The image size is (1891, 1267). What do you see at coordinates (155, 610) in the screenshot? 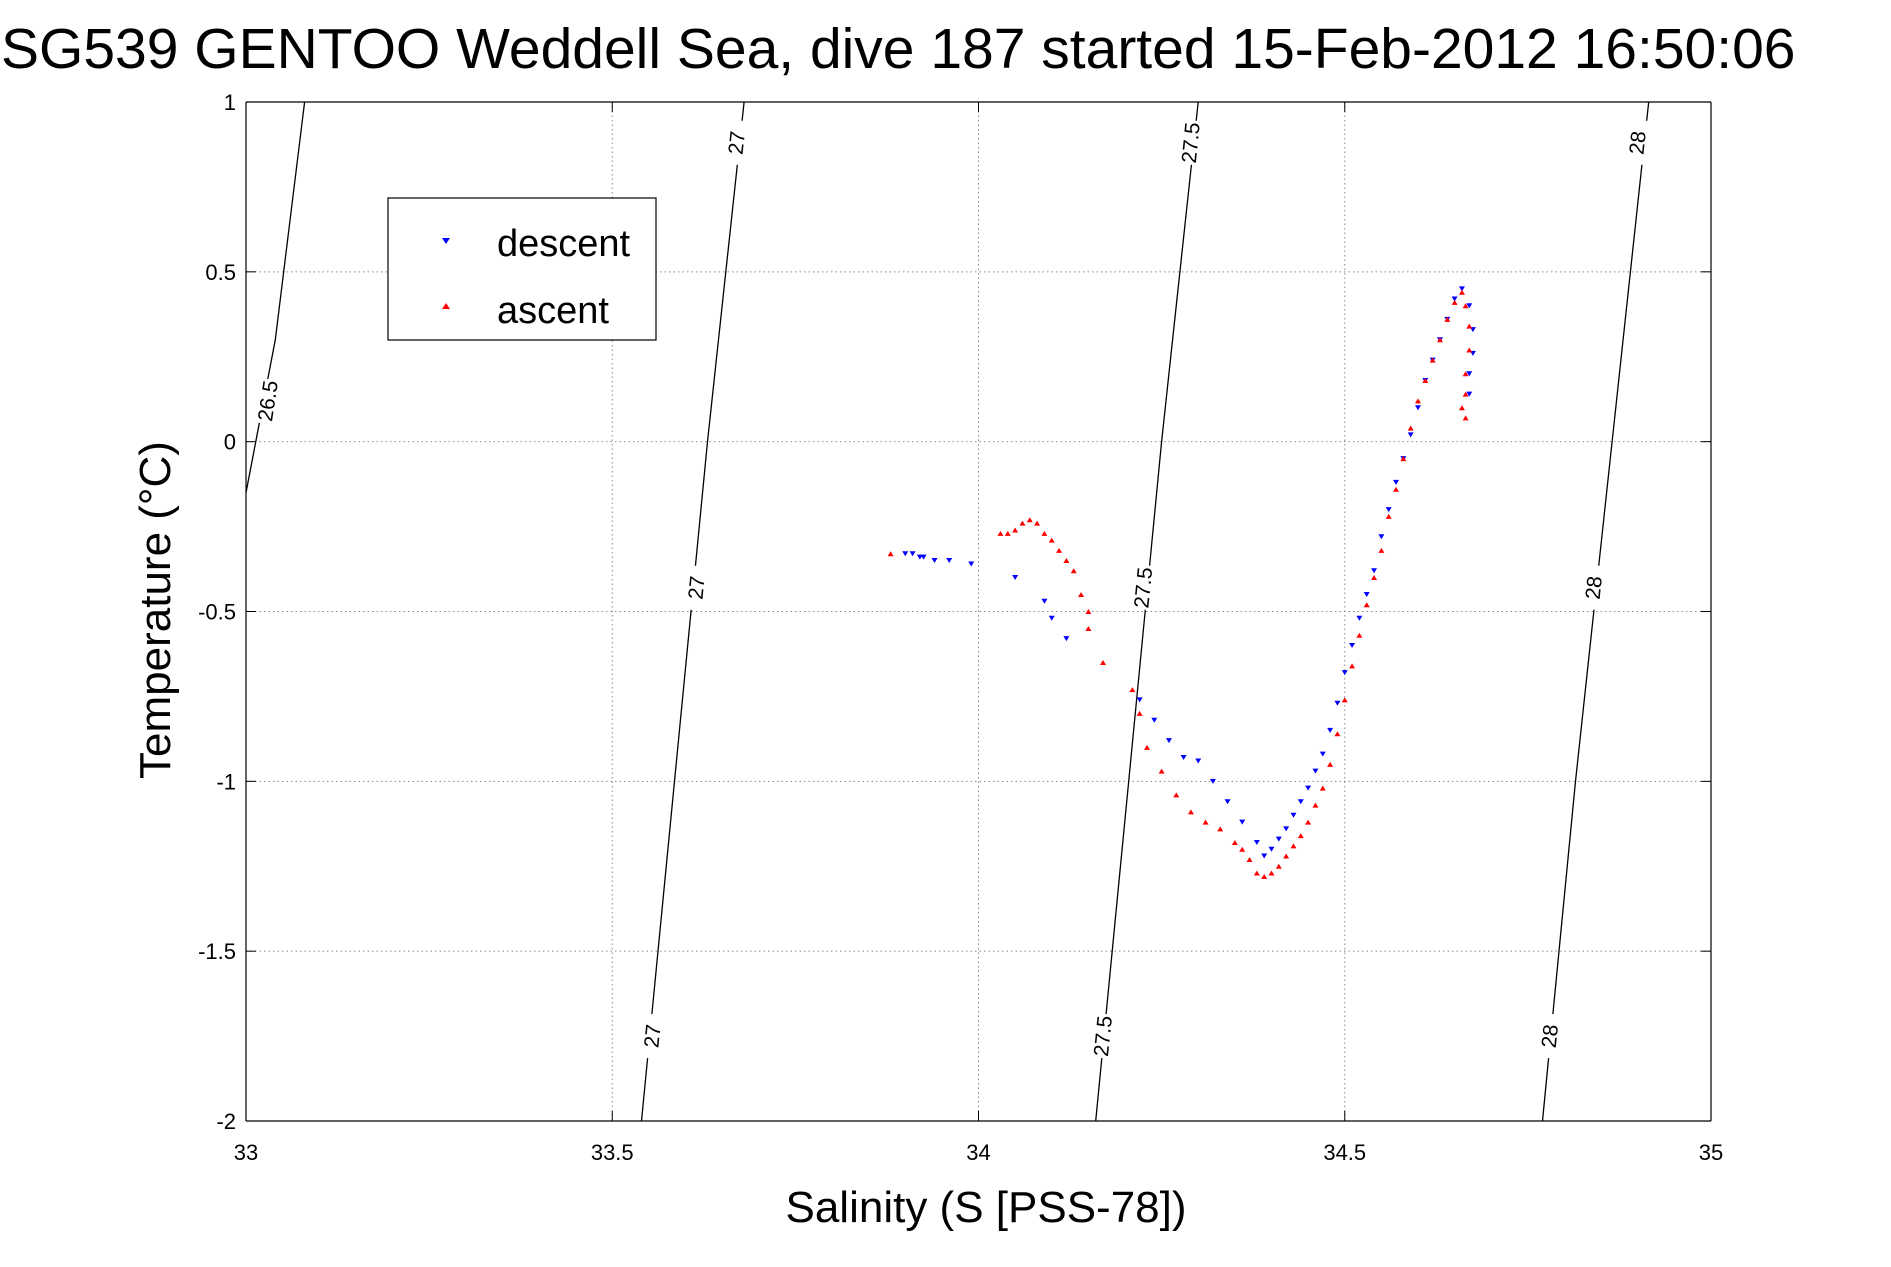
I see `y-axis-label: Temperature (°C)` at bounding box center [155, 610].